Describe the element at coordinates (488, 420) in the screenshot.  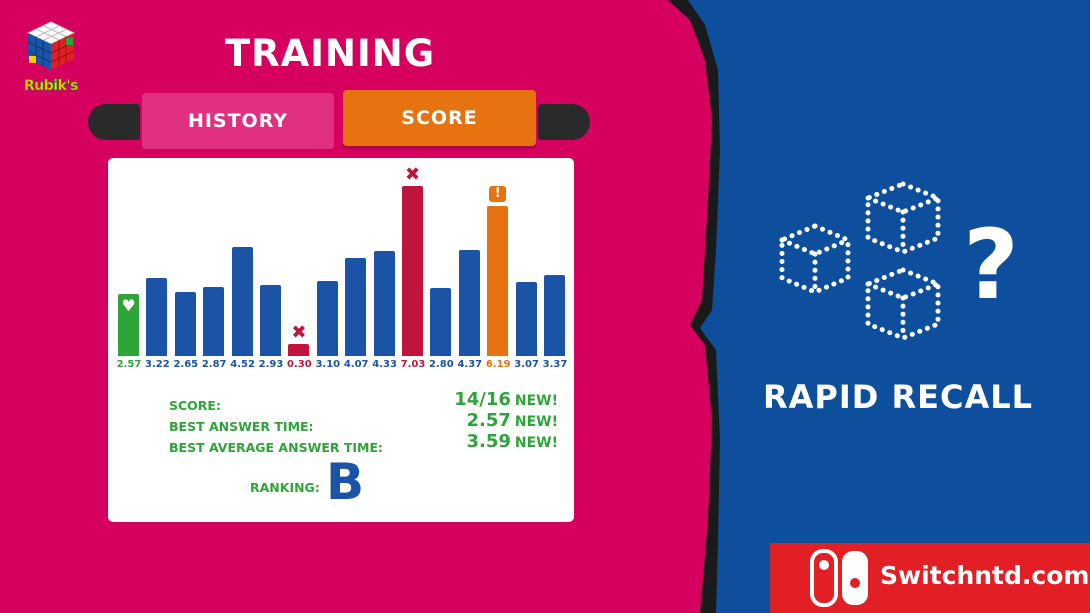
I see `best-answer-time-number: 2.57` at that location.